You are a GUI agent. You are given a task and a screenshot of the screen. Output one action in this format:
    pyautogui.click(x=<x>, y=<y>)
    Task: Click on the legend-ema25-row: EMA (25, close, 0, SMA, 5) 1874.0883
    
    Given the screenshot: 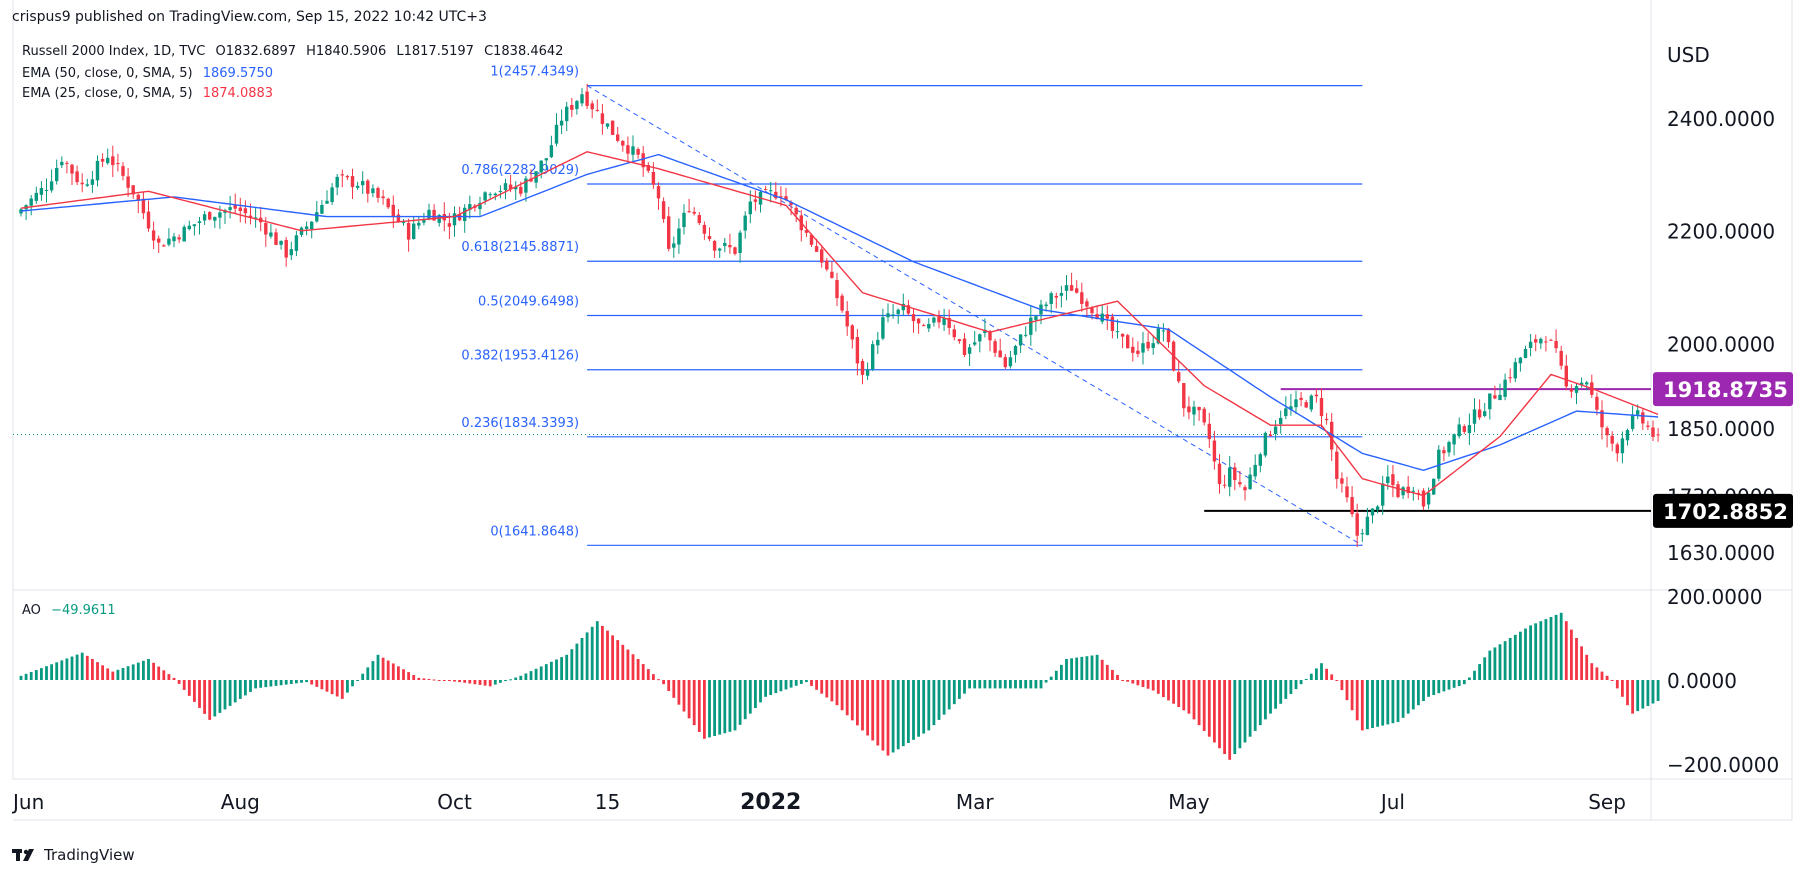 What is the action you would take?
    pyautogui.click(x=147, y=93)
    